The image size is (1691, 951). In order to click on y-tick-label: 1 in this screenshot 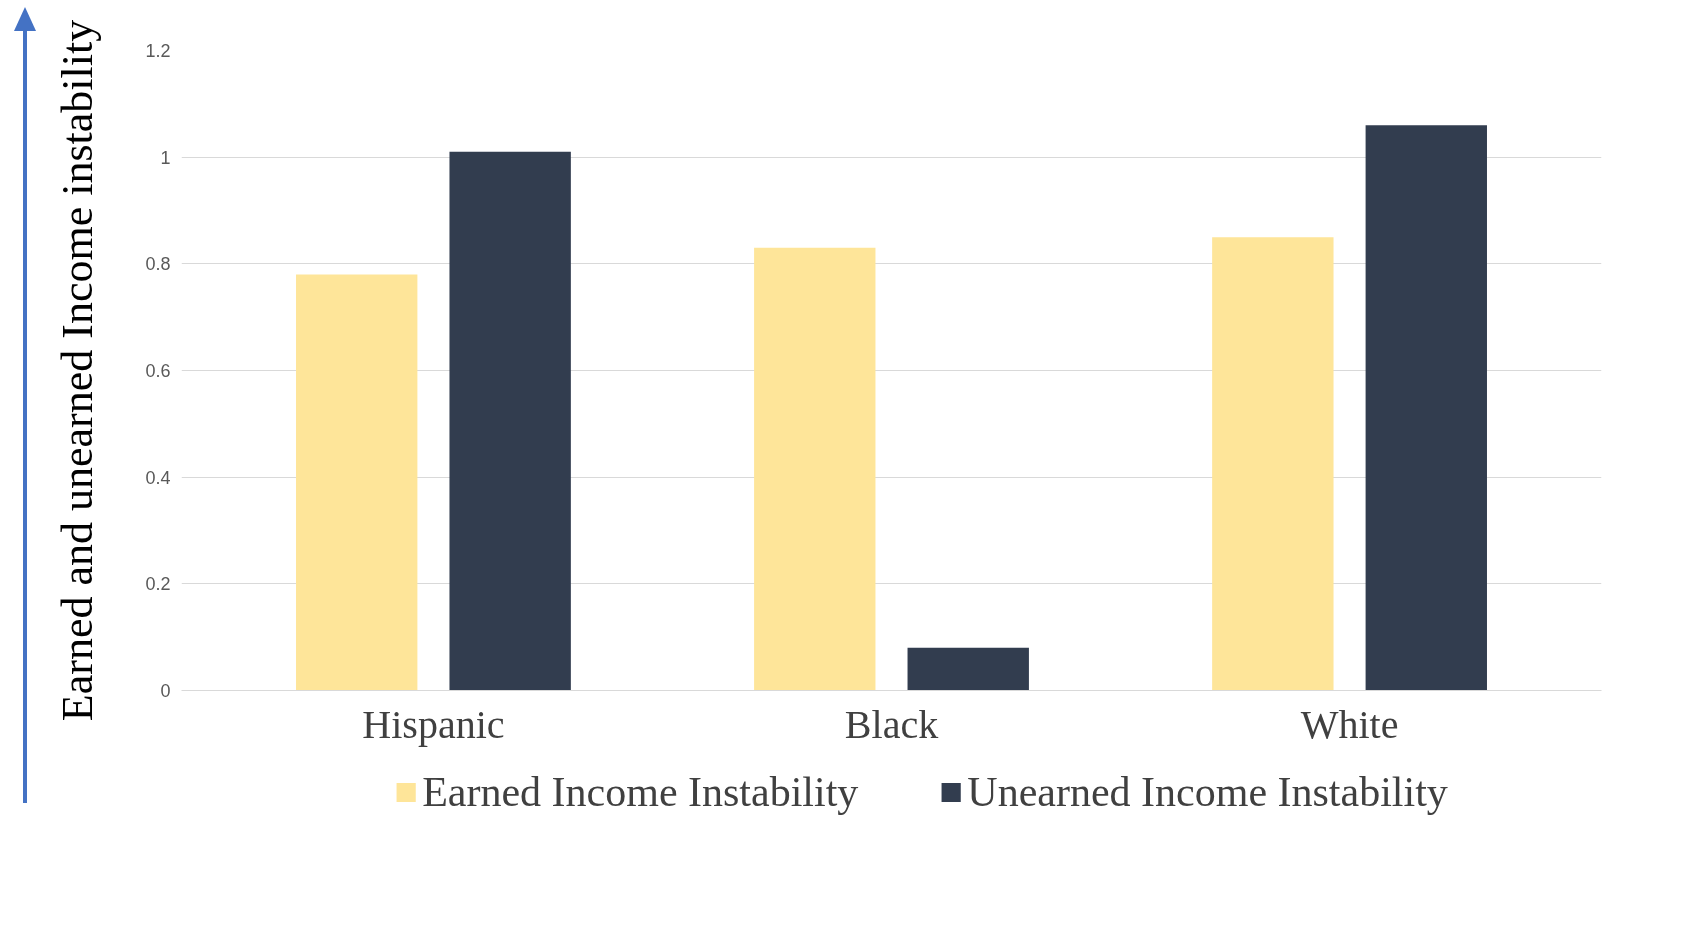, I will do `click(165, 157)`.